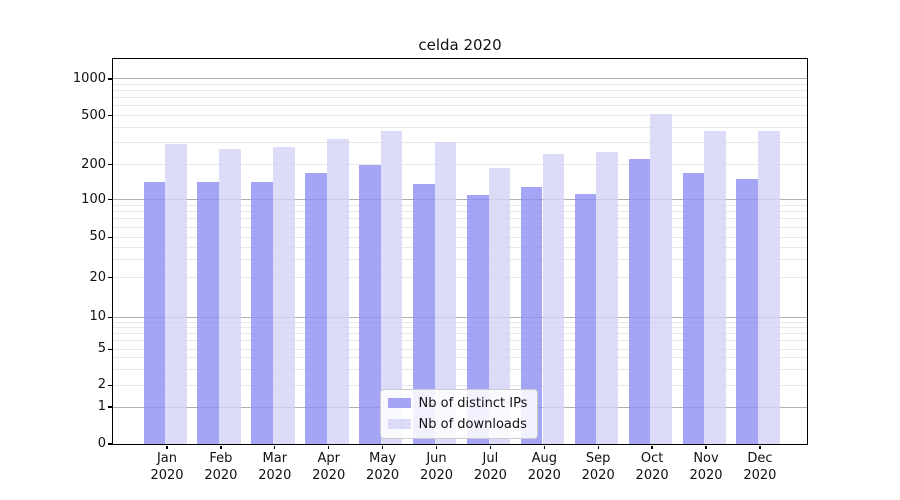  Describe the element at coordinates (337, 291) in the screenshot. I see `bar-downloads-apr` at that location.